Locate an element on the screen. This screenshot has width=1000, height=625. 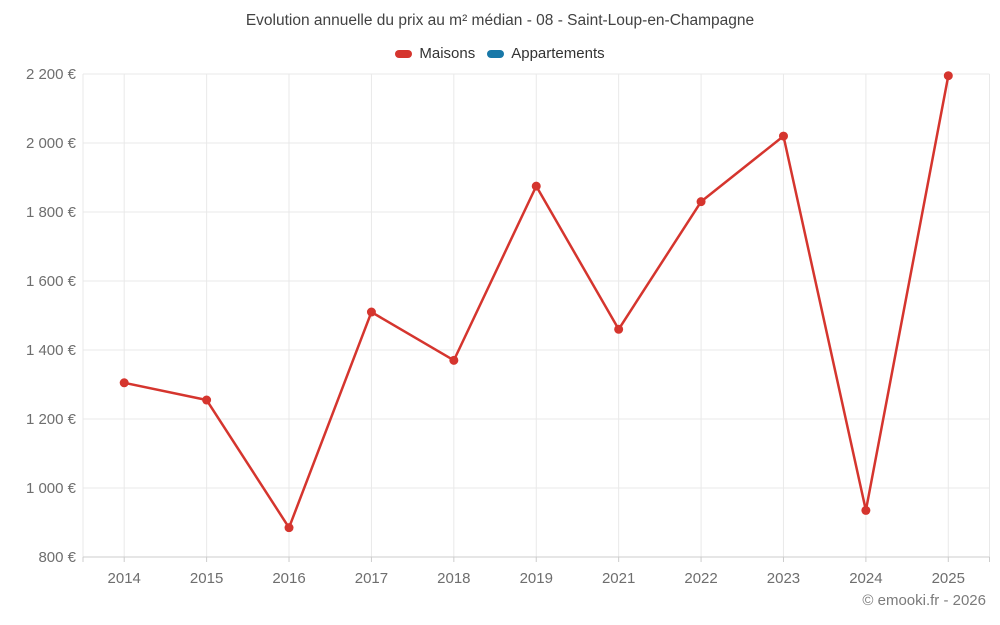
data-point-maisons-2025 is located at coordinates (948, 76).